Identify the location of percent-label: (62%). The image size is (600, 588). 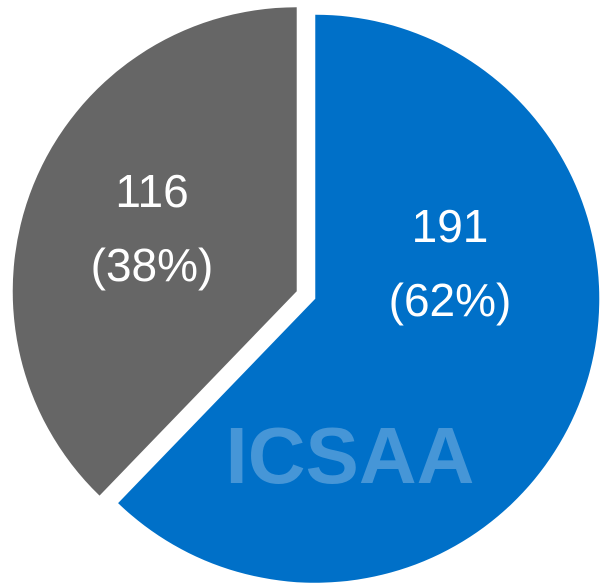
(450, 300).